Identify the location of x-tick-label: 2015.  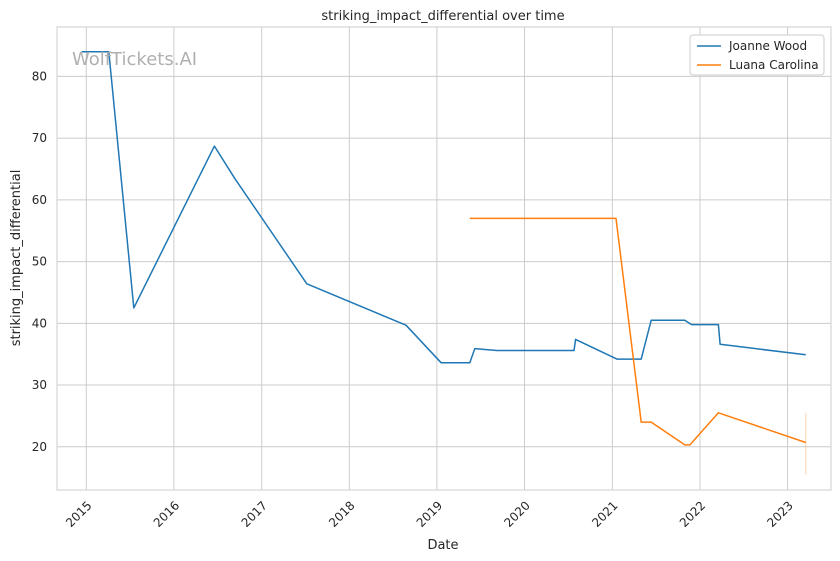
(78, 513).